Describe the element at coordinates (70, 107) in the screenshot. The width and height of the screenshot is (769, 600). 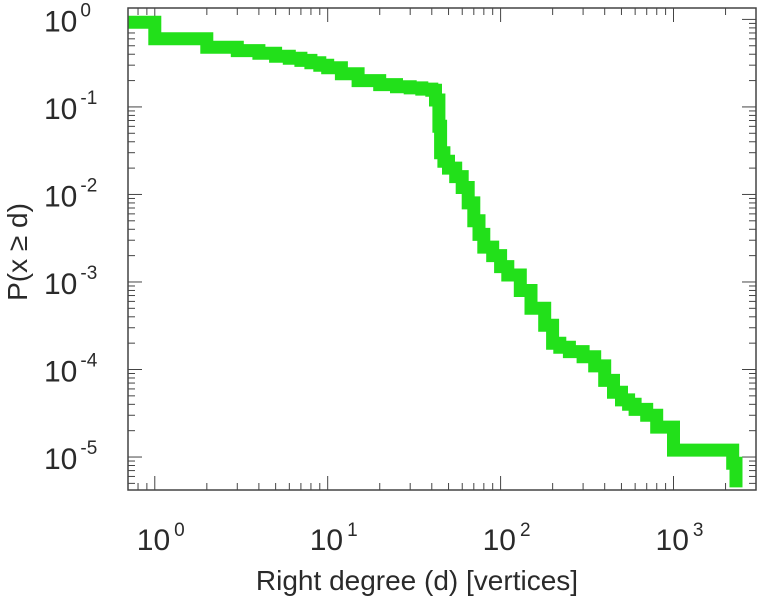
I see `y-tick-label: 10 -1` at that location.